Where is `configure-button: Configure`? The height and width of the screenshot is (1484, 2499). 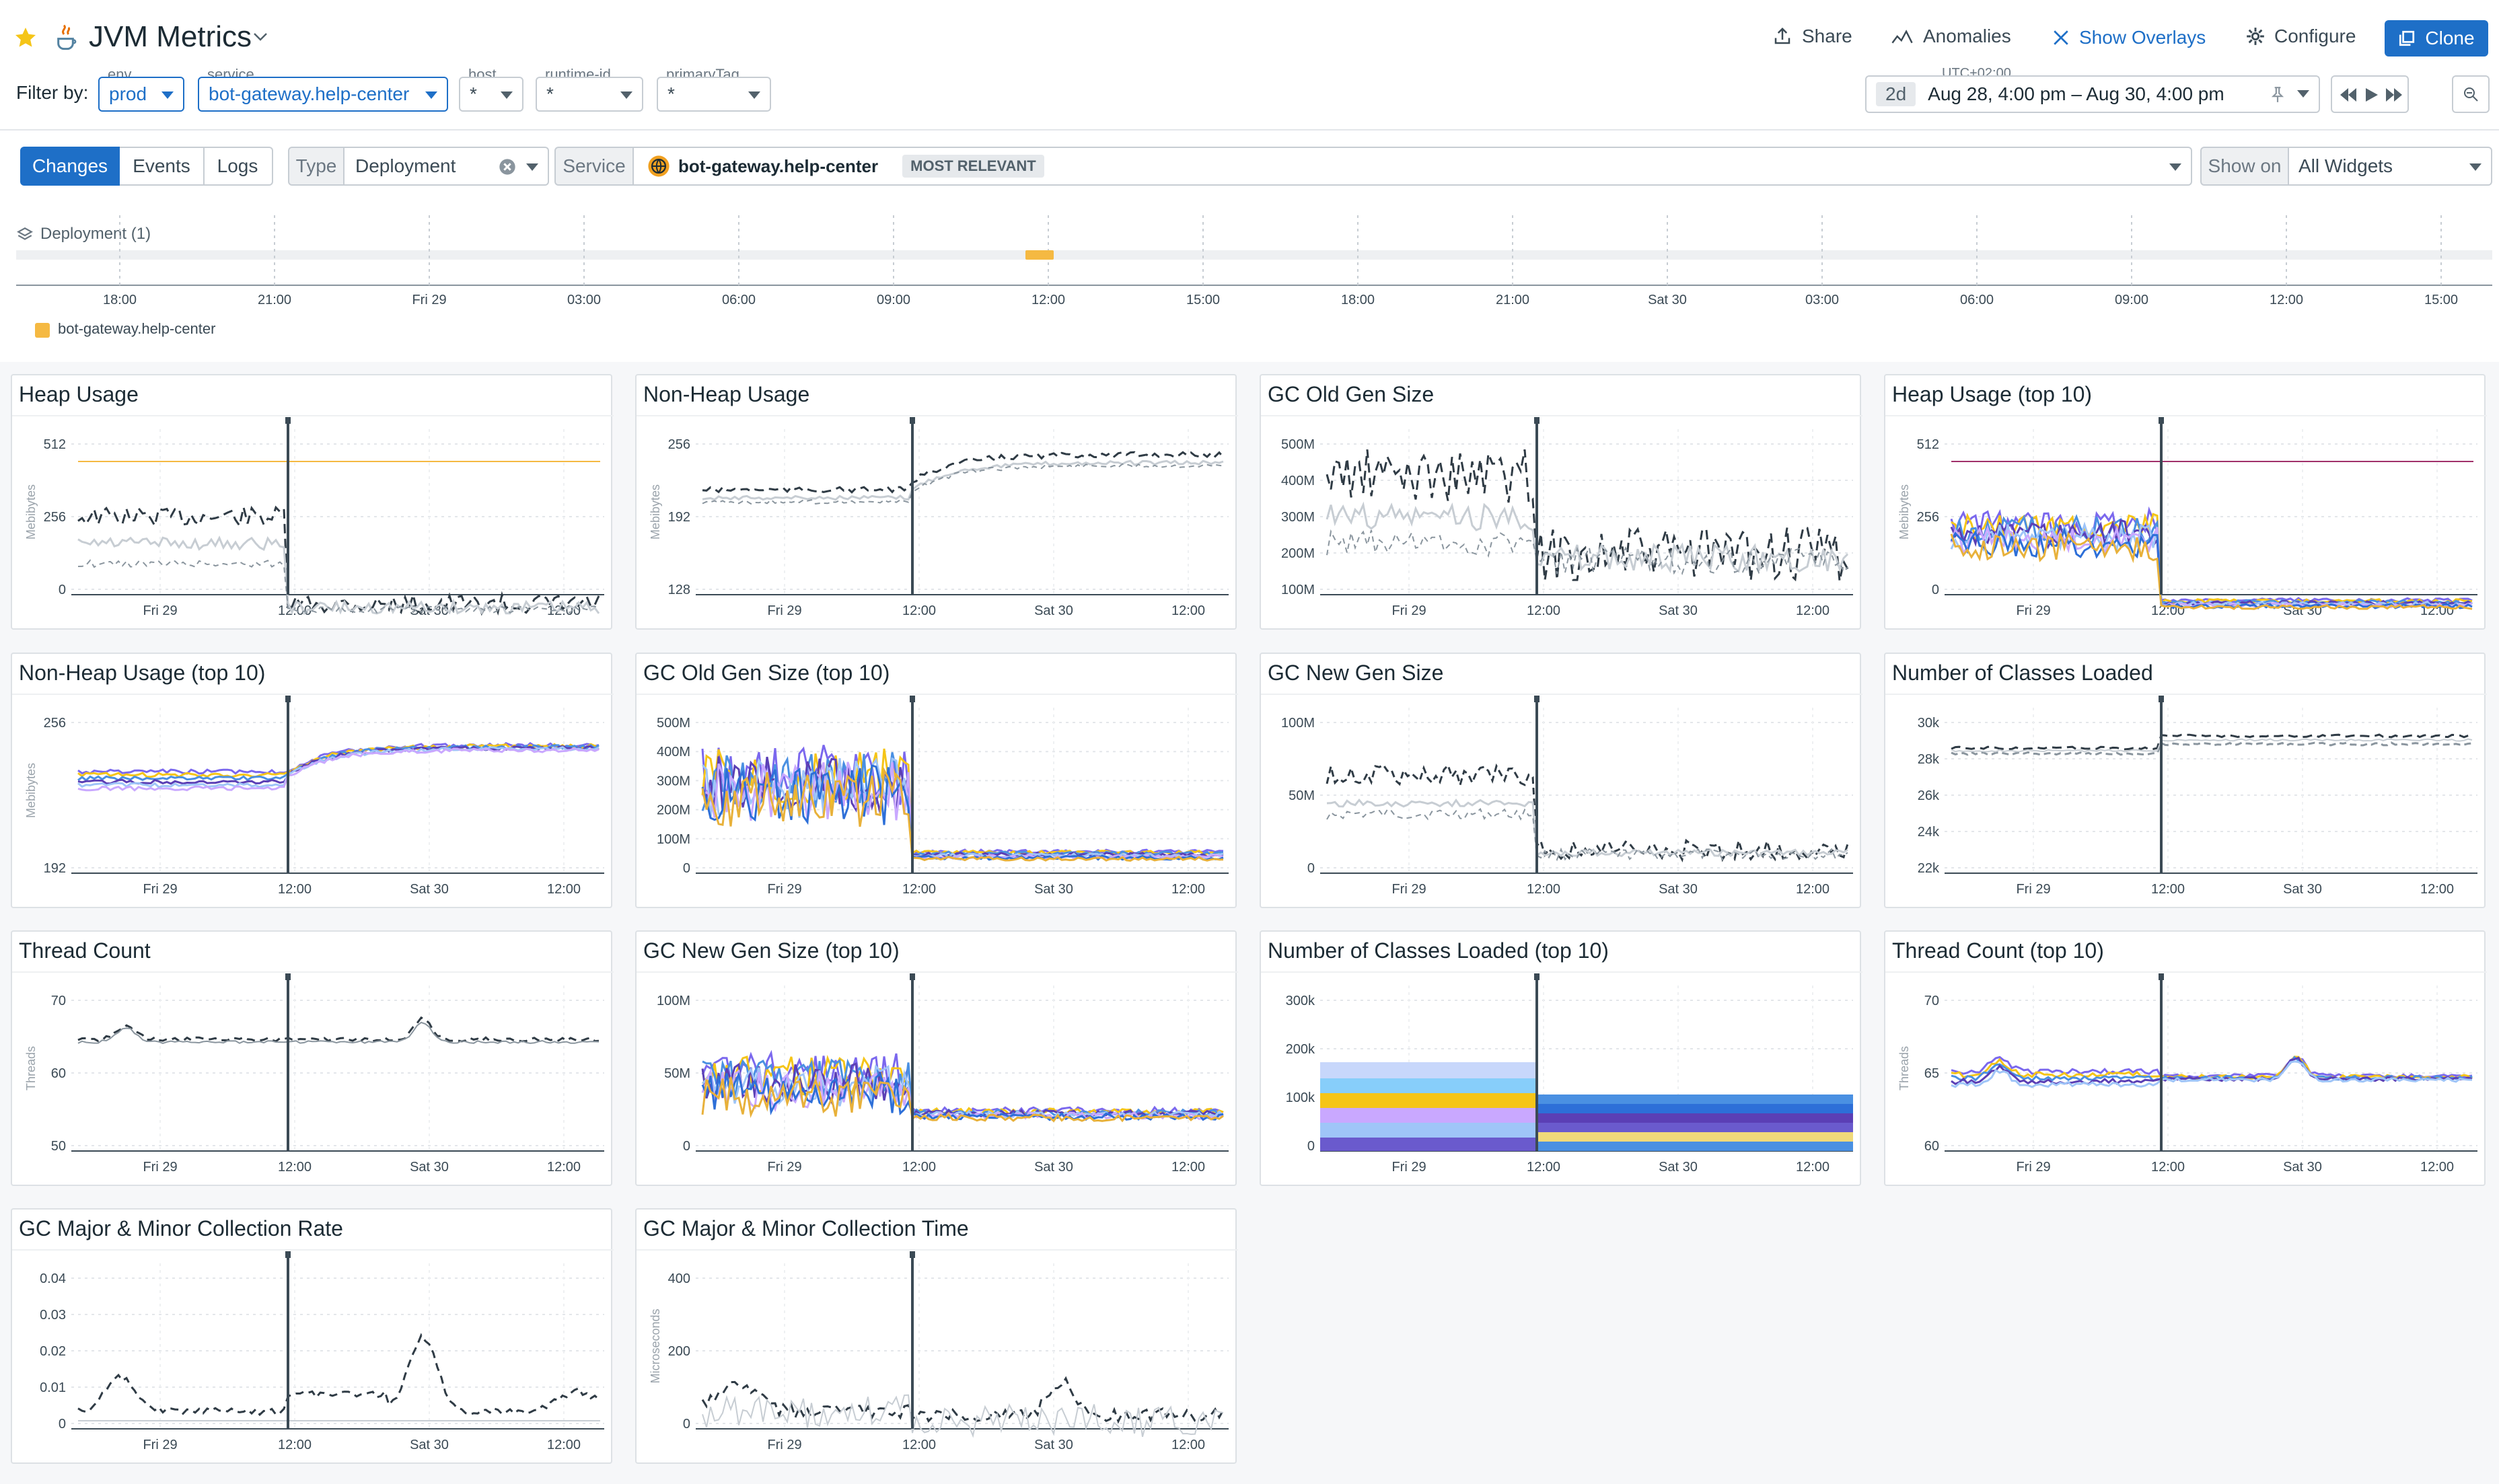 configure-button: Configure is located at coordinates (2301, 36).